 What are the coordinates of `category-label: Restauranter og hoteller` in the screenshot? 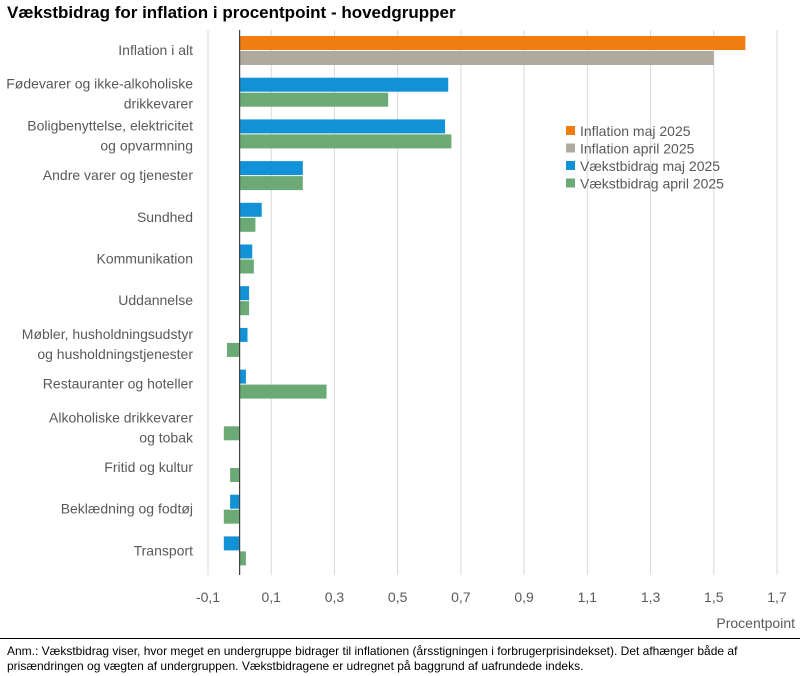 It's located at (118, 384).